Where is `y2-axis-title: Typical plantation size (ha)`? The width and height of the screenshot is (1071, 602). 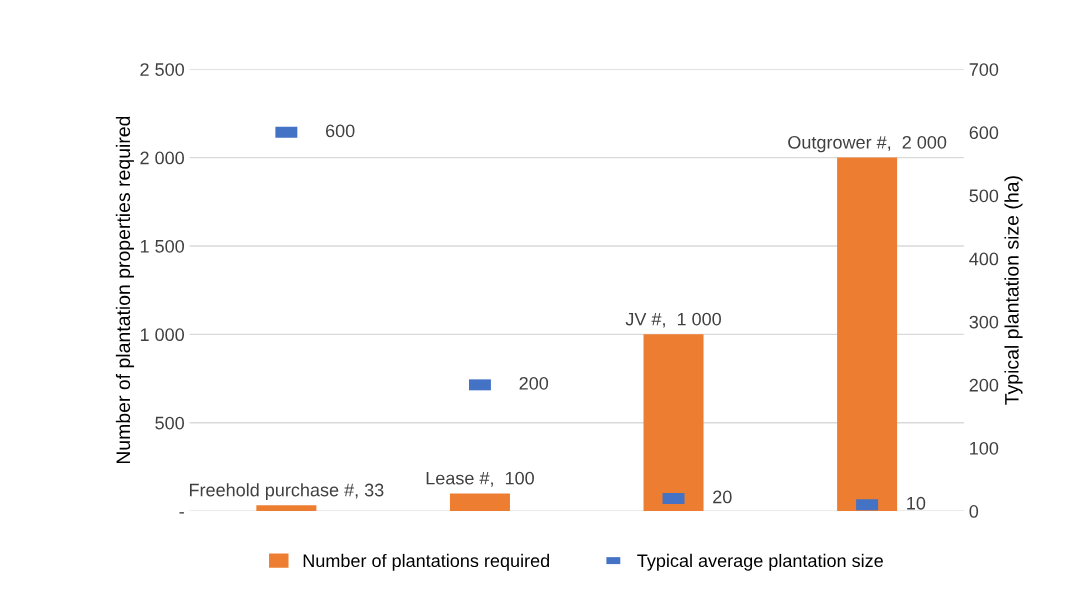
y2-axis-title: Typical plantation size (ha) is located at coordinates (1013, 290).